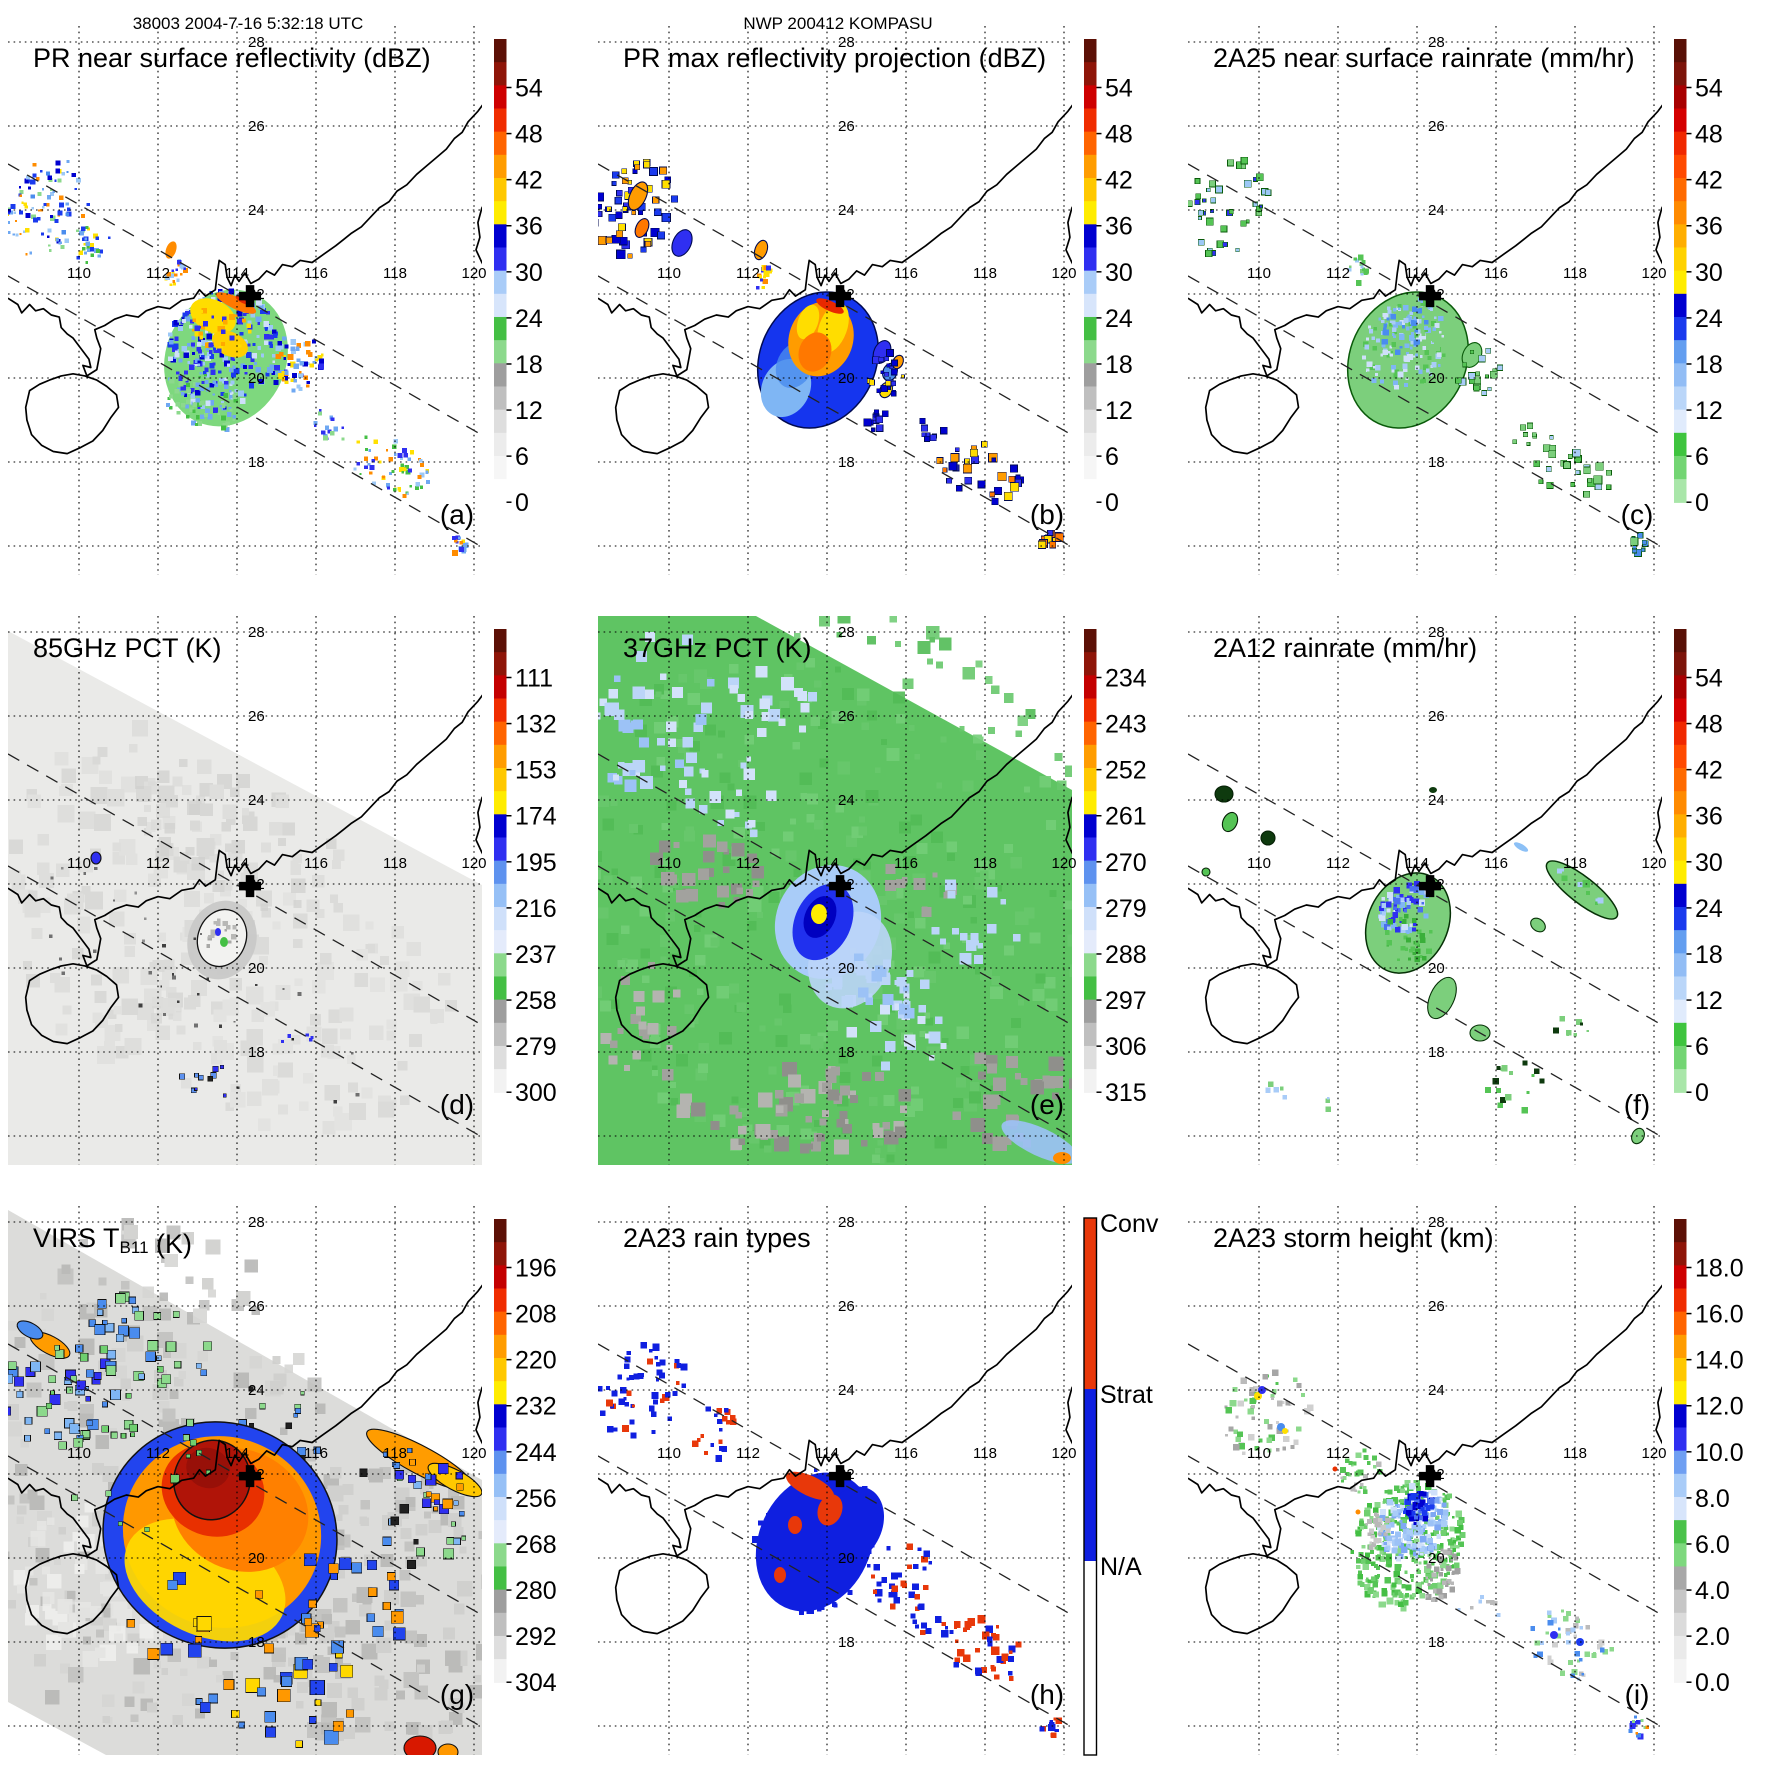 Image resolution: width=1771 pixels, height=1771 pixels. Describe the element at coordinates (248, 23) in the screenshot. I see `scan-header: 38003 2004-7-16 5:32:18 UTC` at that location.